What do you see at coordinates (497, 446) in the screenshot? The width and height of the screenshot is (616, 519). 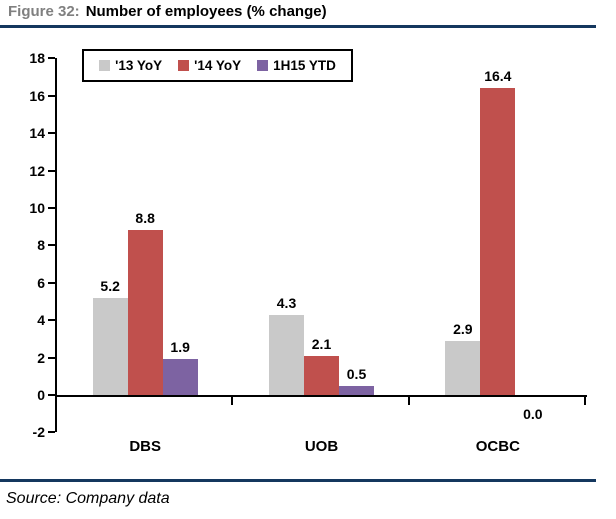 I see `category-label-ocbc: OCBC` at bounding box center [497, 446].